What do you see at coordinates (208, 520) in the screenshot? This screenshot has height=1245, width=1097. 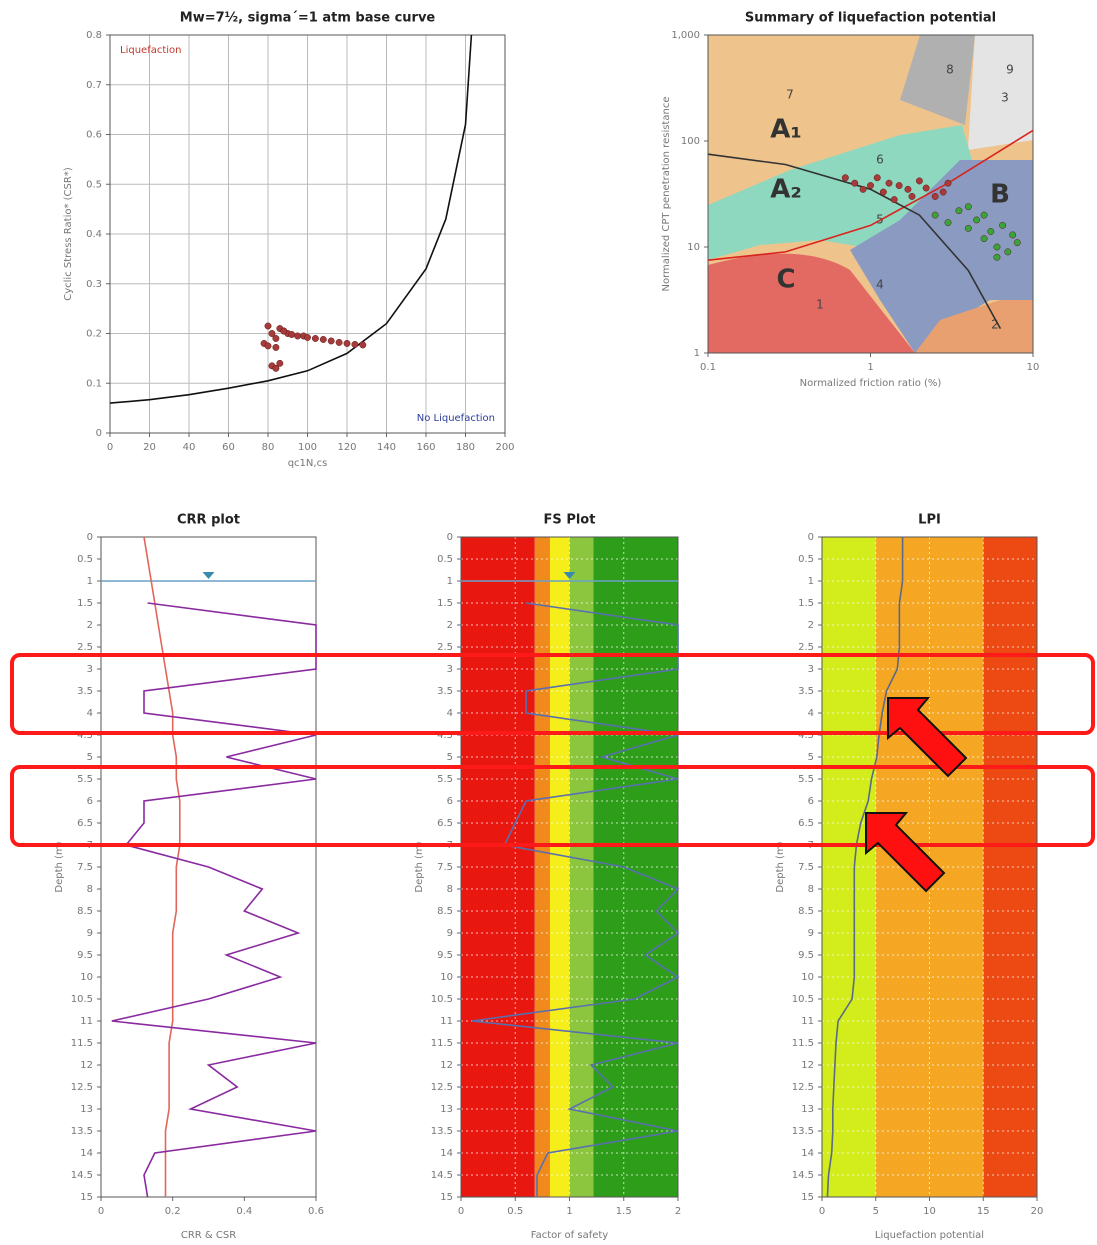 I see `chart-title: CRR plot` at bounding box center [208, 520].